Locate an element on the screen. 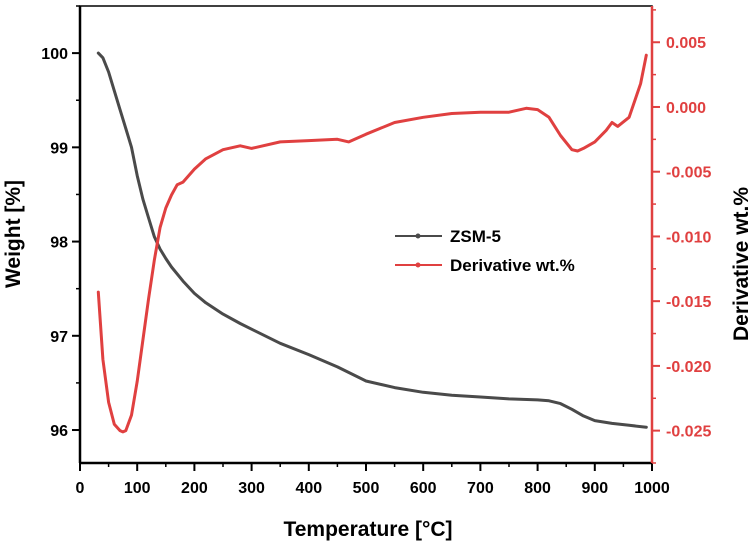 The image size is (754, 546). y-tick-label: 99 is located at coordinates (59, 148).